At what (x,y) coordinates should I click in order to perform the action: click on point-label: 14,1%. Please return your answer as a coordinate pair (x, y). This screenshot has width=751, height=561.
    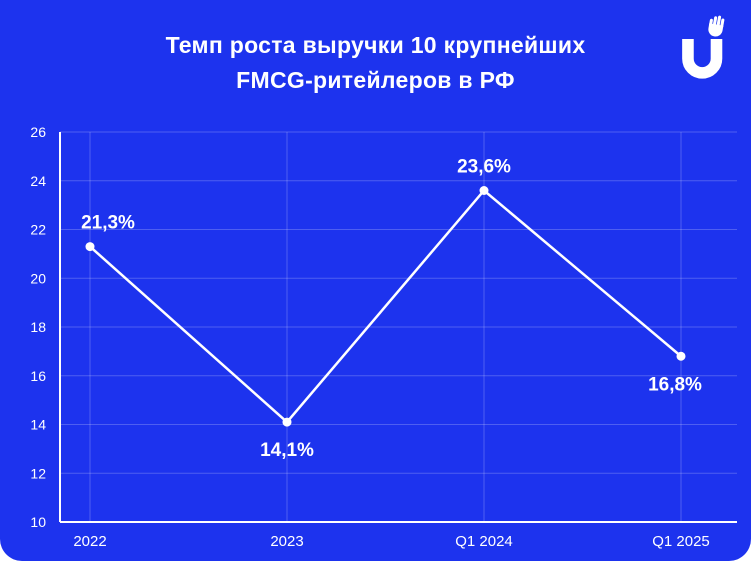
    Looking at the image, I should click on (287, 450).